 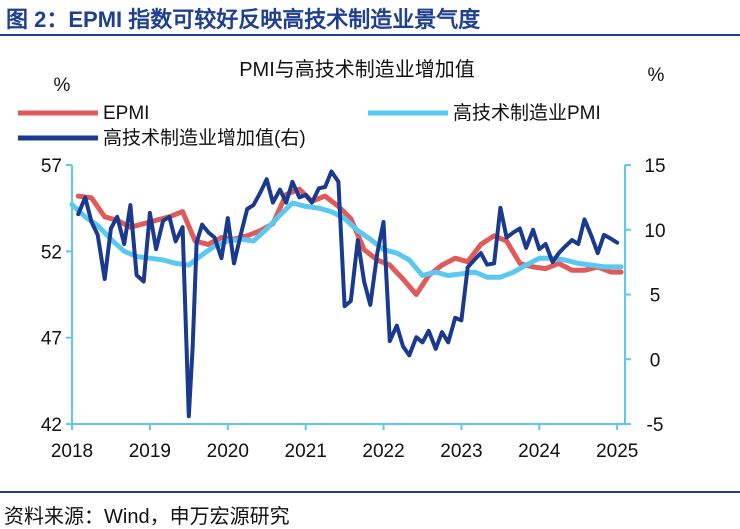 What do you see at coordinates (617, 451) in the screenshot?
I see `x-tick-label: 2025` at bounding box center [617, 451].